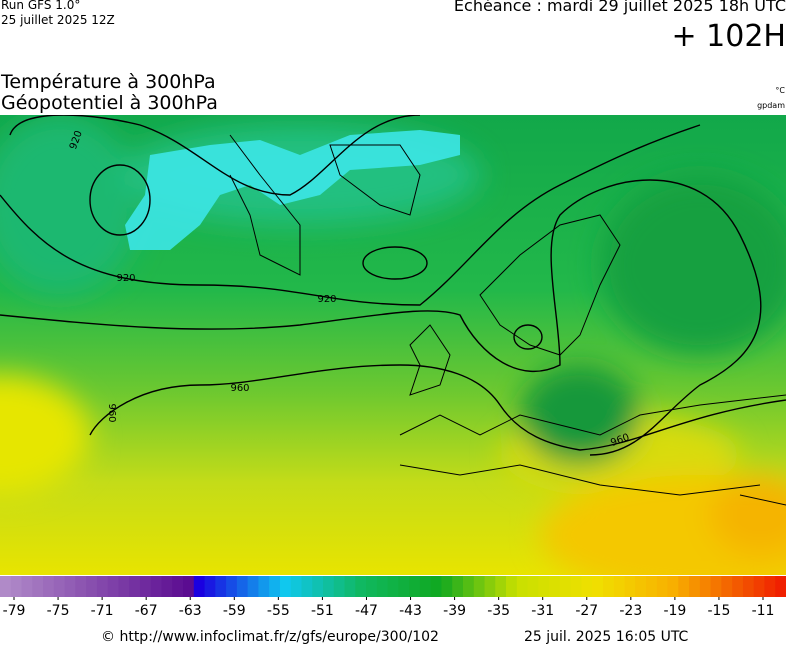 Image resolution: width=786 pixels, height=648 pixels. What do you see at coordinates (719, 611) in the screenshot?
I see `colorbar-tick-label: -15` at bounding box center [719, 611].